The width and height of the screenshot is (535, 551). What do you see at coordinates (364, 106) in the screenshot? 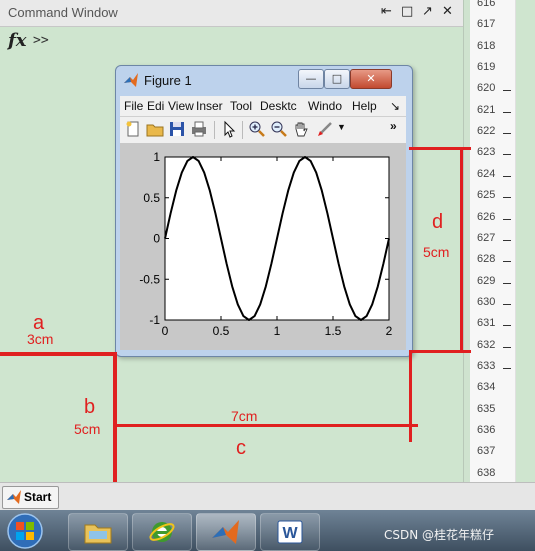
I see `menu-help: Help` at bounding box center [364, 106].